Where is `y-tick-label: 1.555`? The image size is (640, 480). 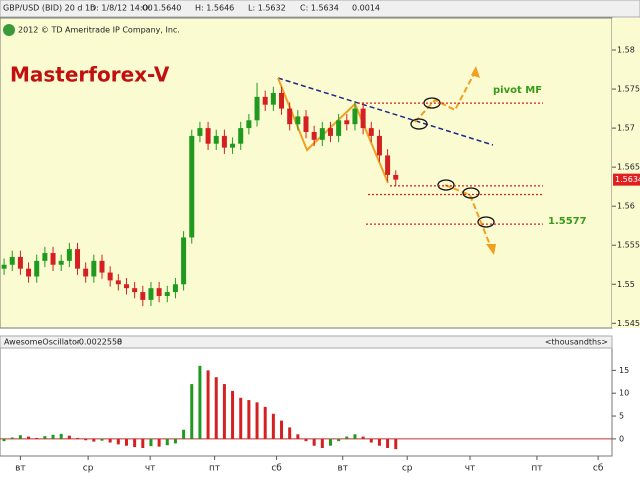 y-tick-label: 1.555 is located at coordinates (628, 245).